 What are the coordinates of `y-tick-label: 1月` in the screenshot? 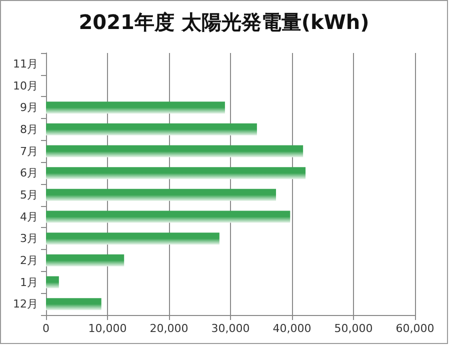 It's located at (29, 282).